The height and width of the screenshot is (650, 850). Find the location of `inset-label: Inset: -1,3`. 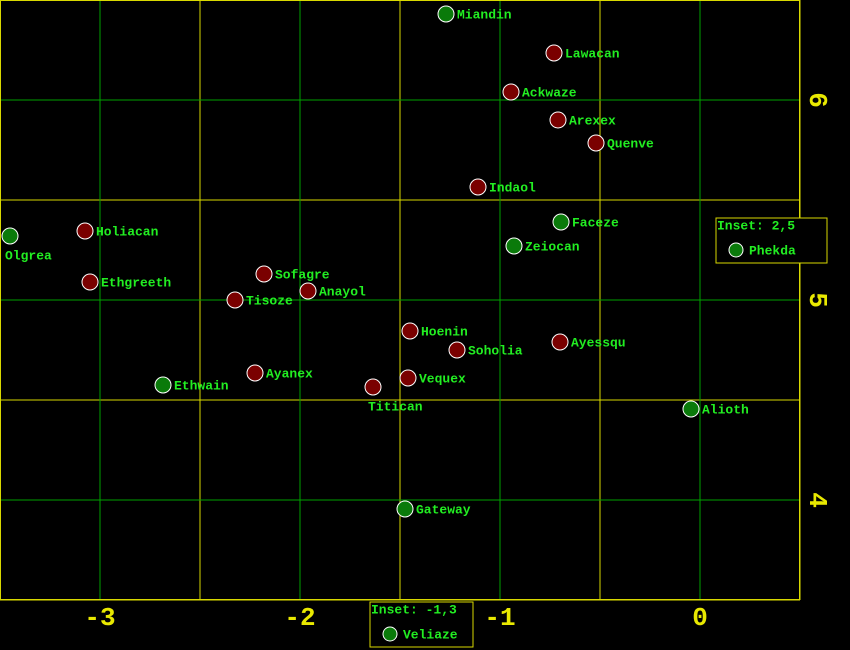

inset-label: Inset: -1,3 is located at coordinates (414, 609).